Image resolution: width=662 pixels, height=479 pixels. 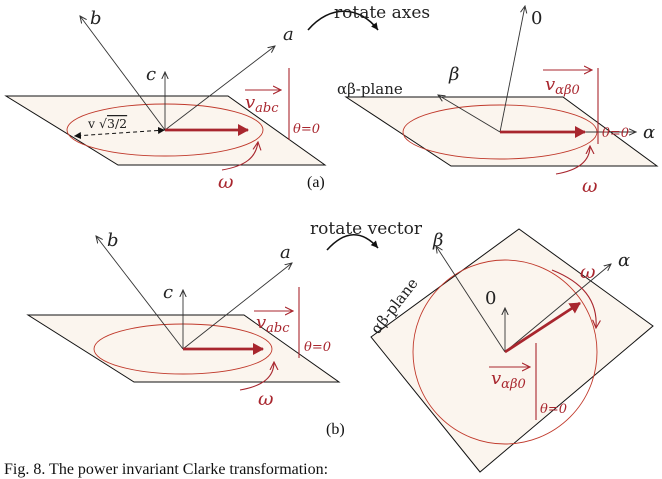 I want to click on axis-alpha, so click(x=557, y=308).